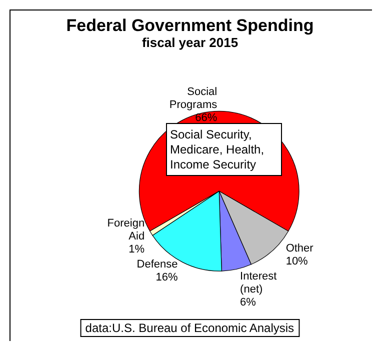 The image size is (380, 349). Describe the element at coordinates (189, 328) in the screenshot. I see `text: data:U.S. Bureau of Economic Analysis` at that location.